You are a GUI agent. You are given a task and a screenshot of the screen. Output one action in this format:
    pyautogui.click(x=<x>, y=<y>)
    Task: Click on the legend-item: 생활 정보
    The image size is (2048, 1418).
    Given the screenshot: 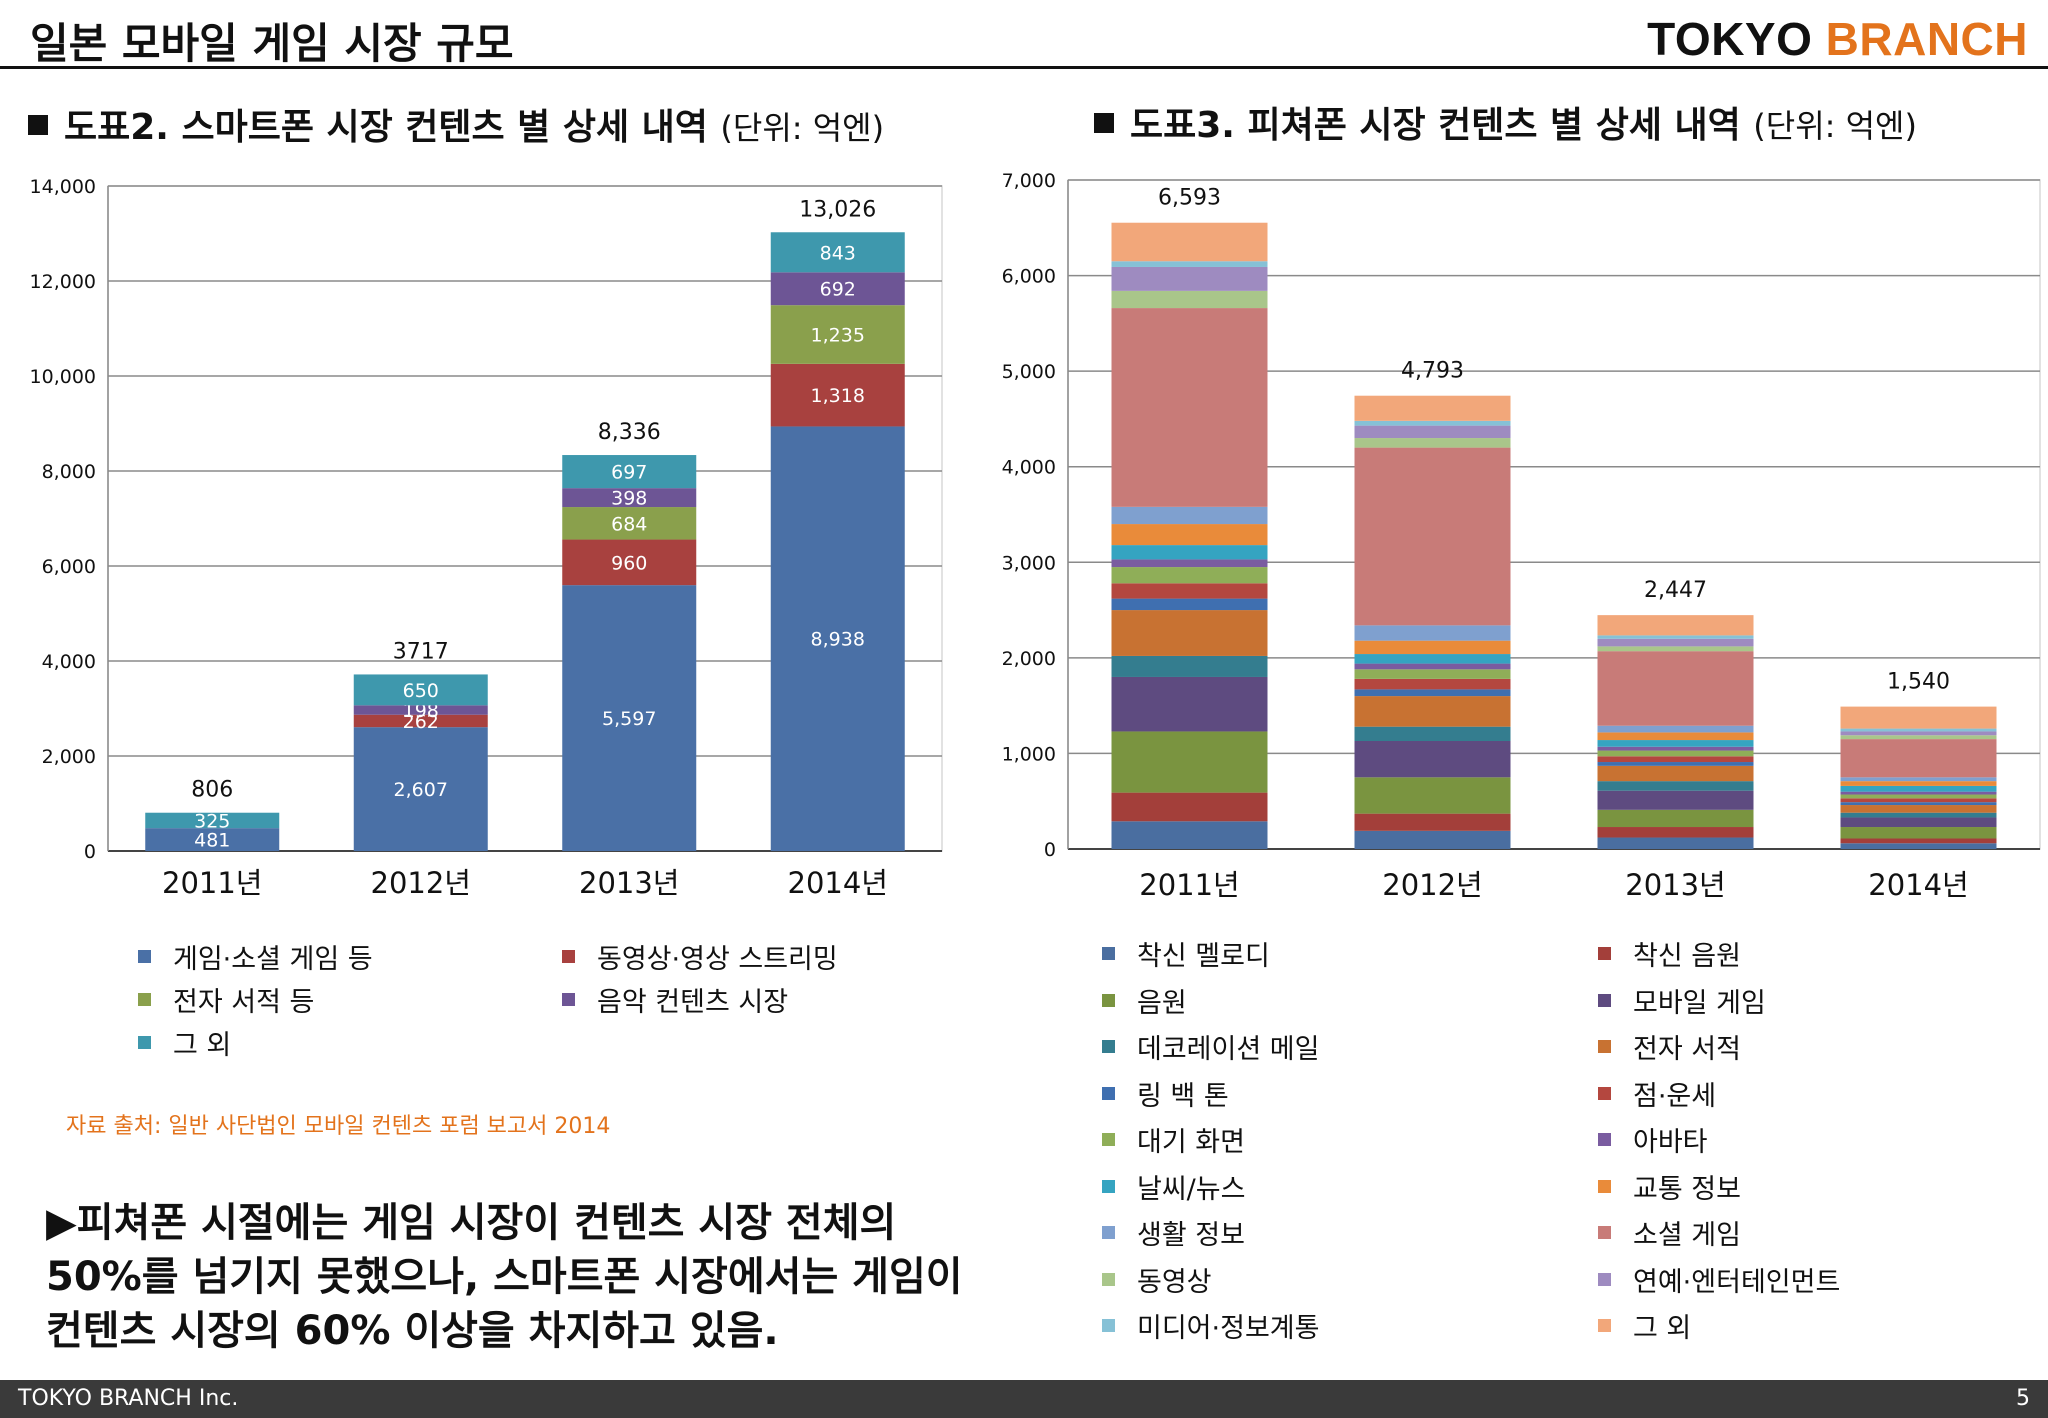 What is the action you would take?
    pyautogui.click(x=1173, y=1232)
    